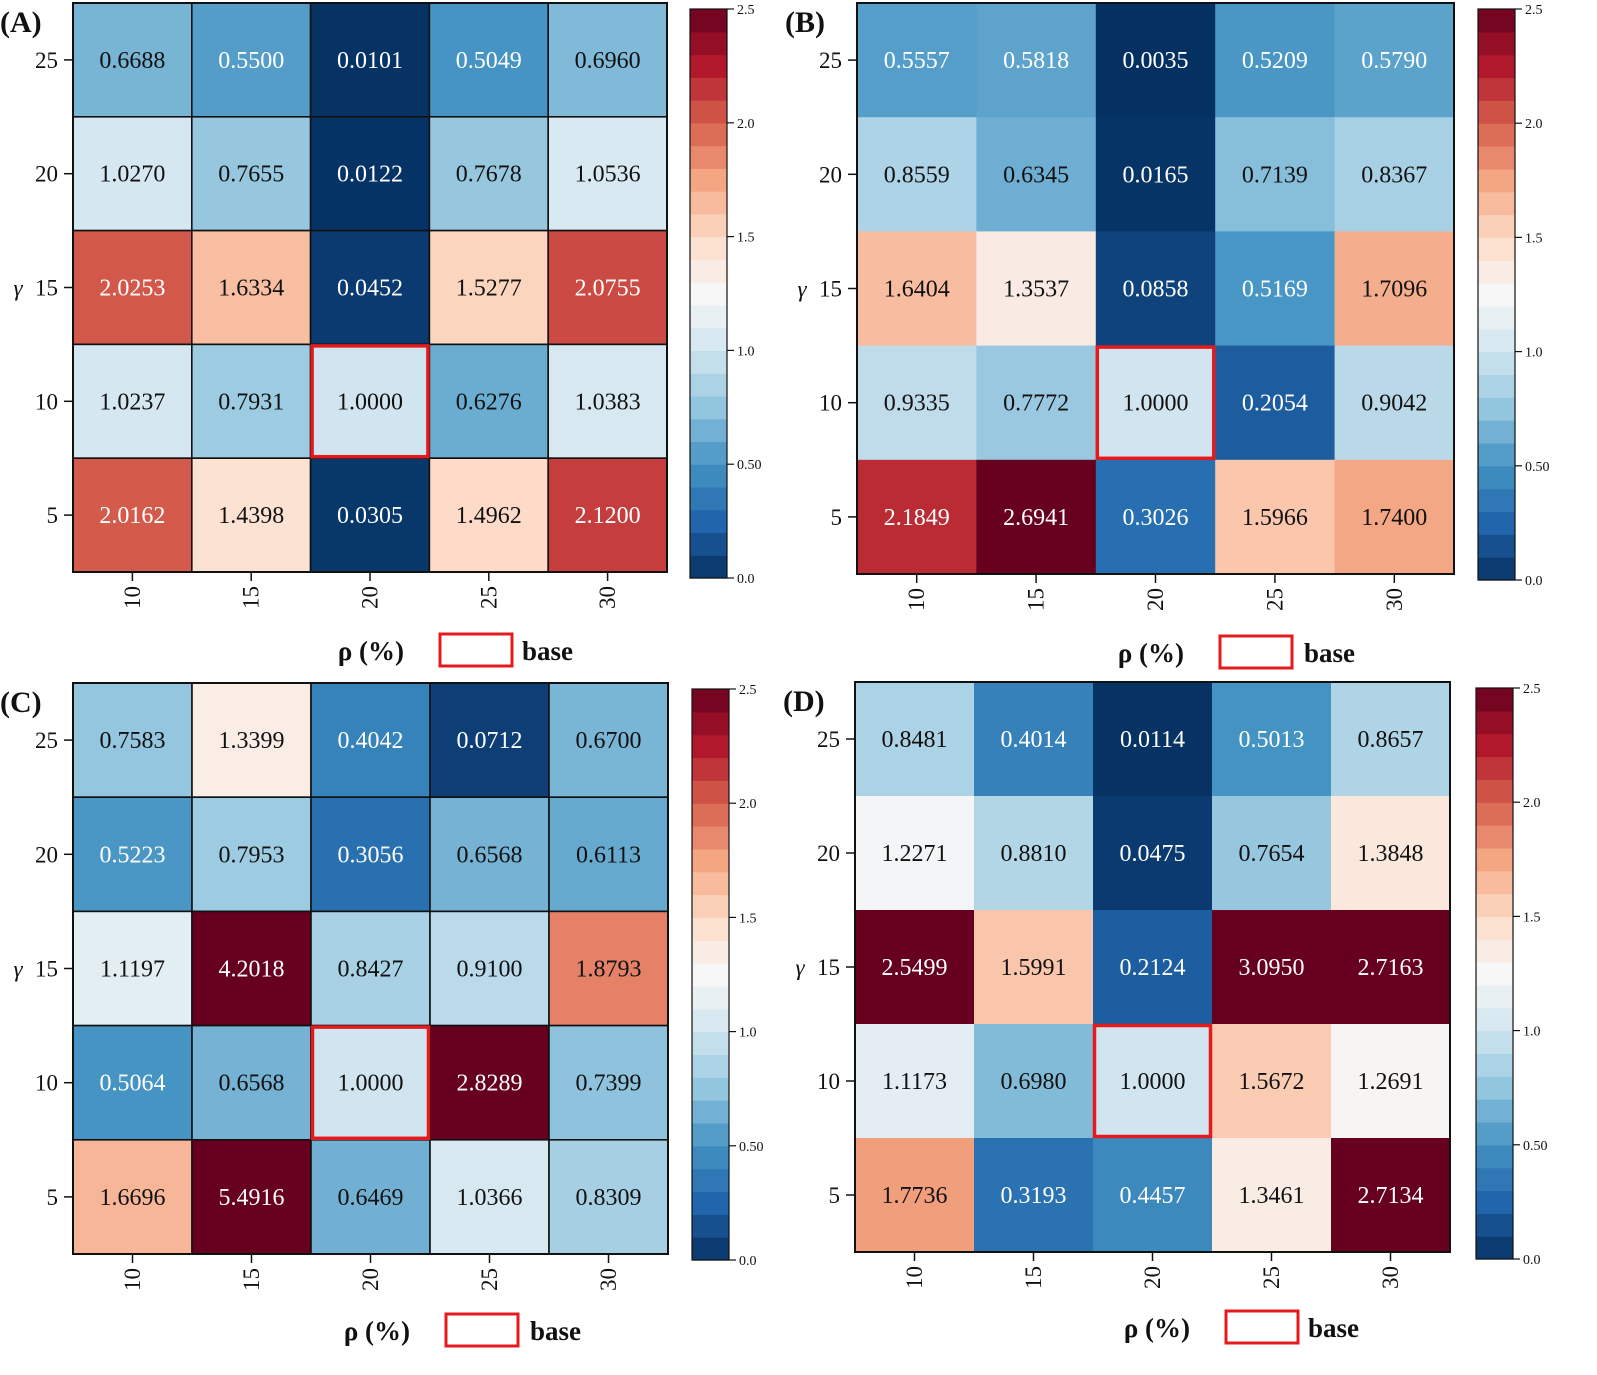 This screenshot has width=1597, height=1375. Describe the element at coordinates (370, 61) in the screenshot. I see `cell-value-label: 0.0101` at that location.